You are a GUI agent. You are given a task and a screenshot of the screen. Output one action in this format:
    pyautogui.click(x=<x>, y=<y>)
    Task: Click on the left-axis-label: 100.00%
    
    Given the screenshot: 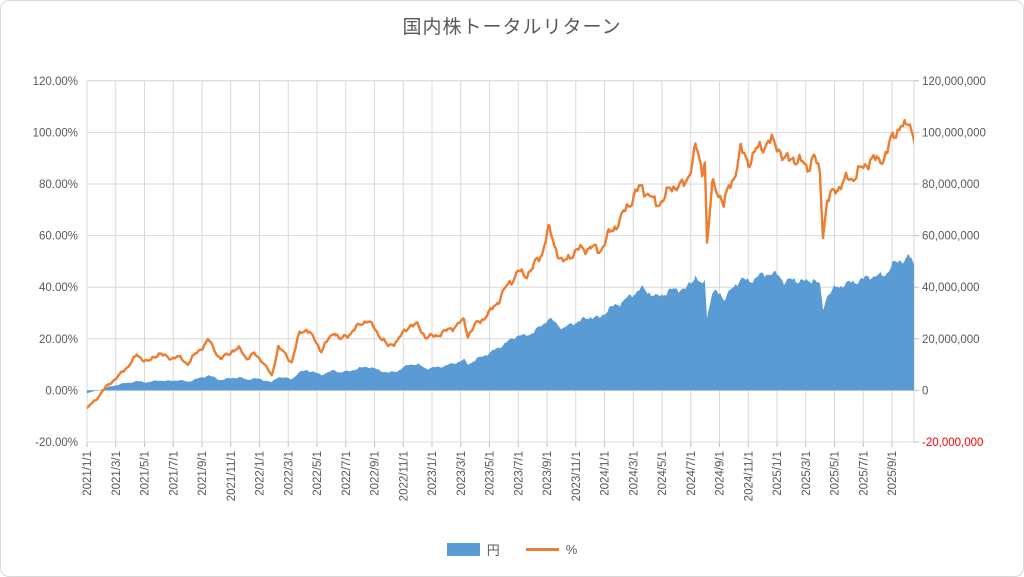 What is the action you would take?
    pyautogui.click(x=55, y=133)
    